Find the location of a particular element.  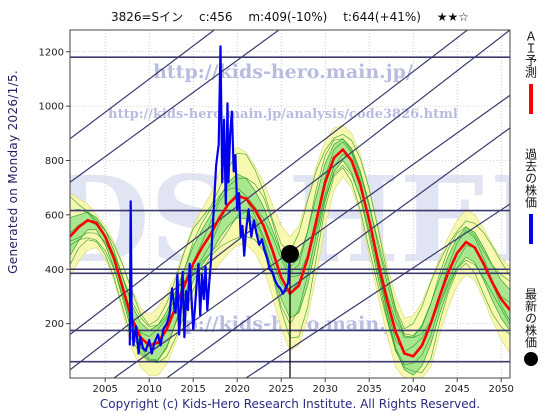

legend-latest-price: 最新の株価 is located at coordinates (531, 327).